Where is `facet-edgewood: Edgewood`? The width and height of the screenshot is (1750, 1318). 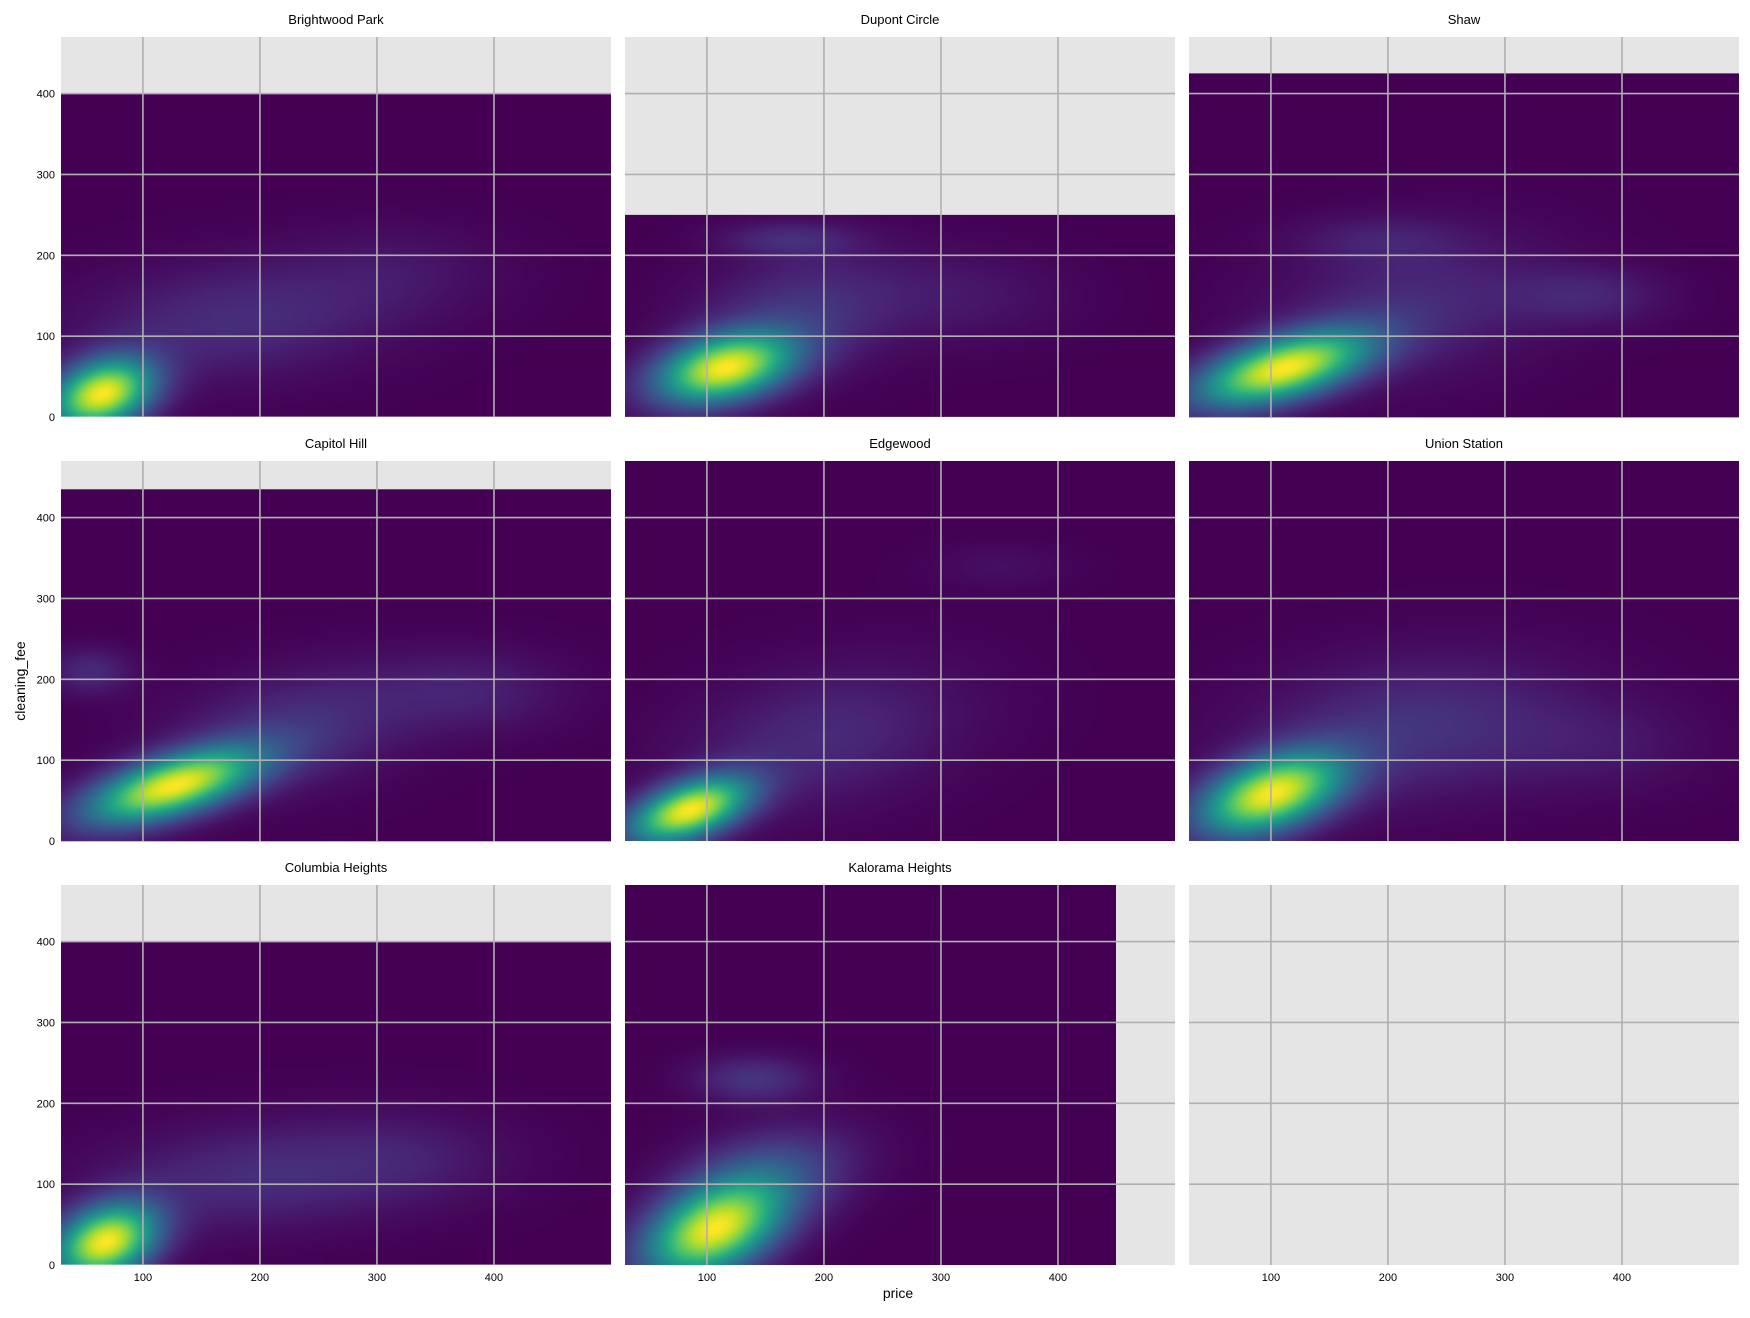 facet-edgewood: Edgewood is located at coordinates (900, 638).